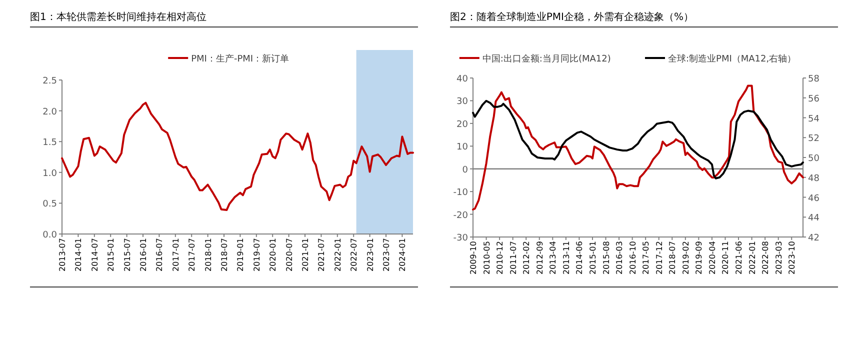 This screenshot has width=855, height=339. I want to click on y2-tick-label: 42, so click(814, 239).